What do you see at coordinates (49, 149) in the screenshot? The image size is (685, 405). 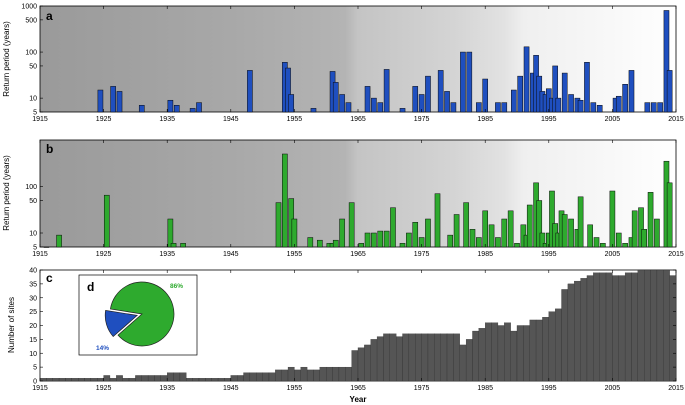 I see `panel-b-letter: b` at bounding box center [49, 149].